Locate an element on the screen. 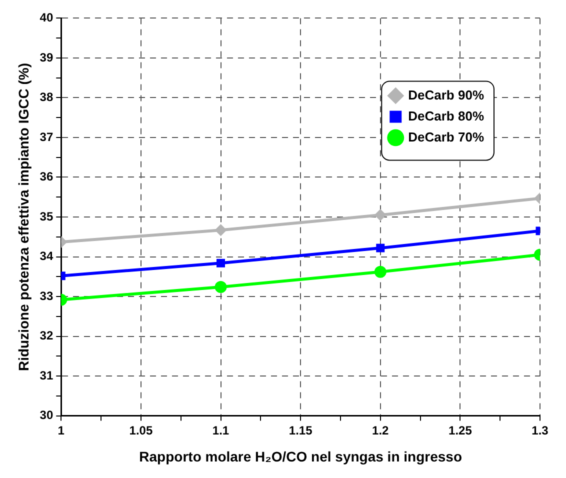 Image resolution: width=566 pixels, height=478 pixels. x-tick-label: 1.15 is located at coordinates (300, 430).